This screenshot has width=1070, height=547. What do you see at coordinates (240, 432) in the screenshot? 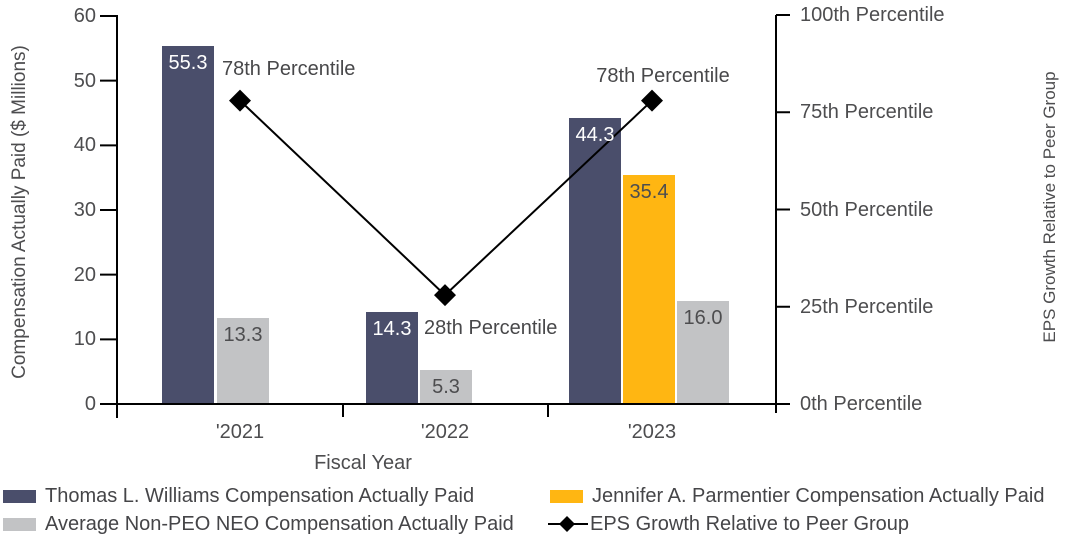
I see `x-axis-category-label: '2021` at bounding box center [240, 432].